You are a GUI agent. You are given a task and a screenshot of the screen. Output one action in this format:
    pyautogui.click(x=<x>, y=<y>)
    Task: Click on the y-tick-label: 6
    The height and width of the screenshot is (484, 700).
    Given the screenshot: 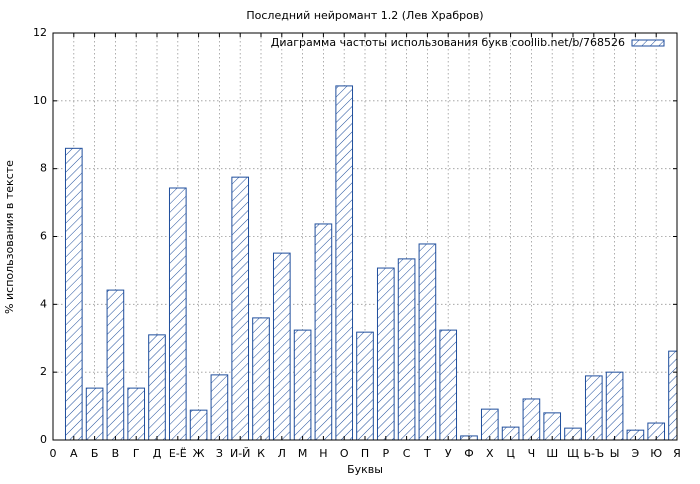 What is the action you would take?
    pyautogui.click(x=43, y=236)
    